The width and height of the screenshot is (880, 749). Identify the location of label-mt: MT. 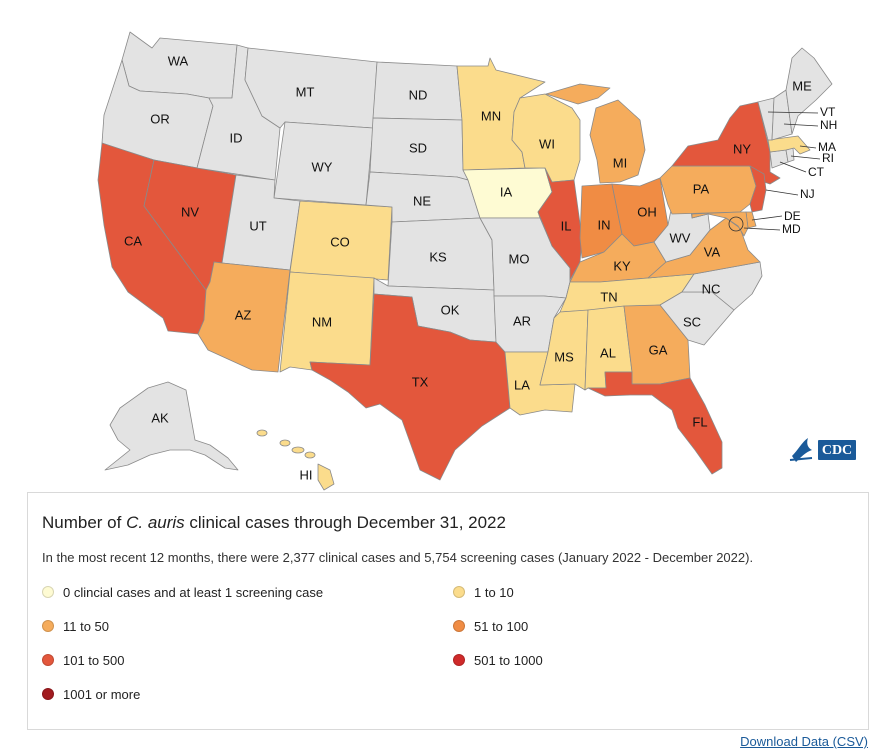
(305, 91).